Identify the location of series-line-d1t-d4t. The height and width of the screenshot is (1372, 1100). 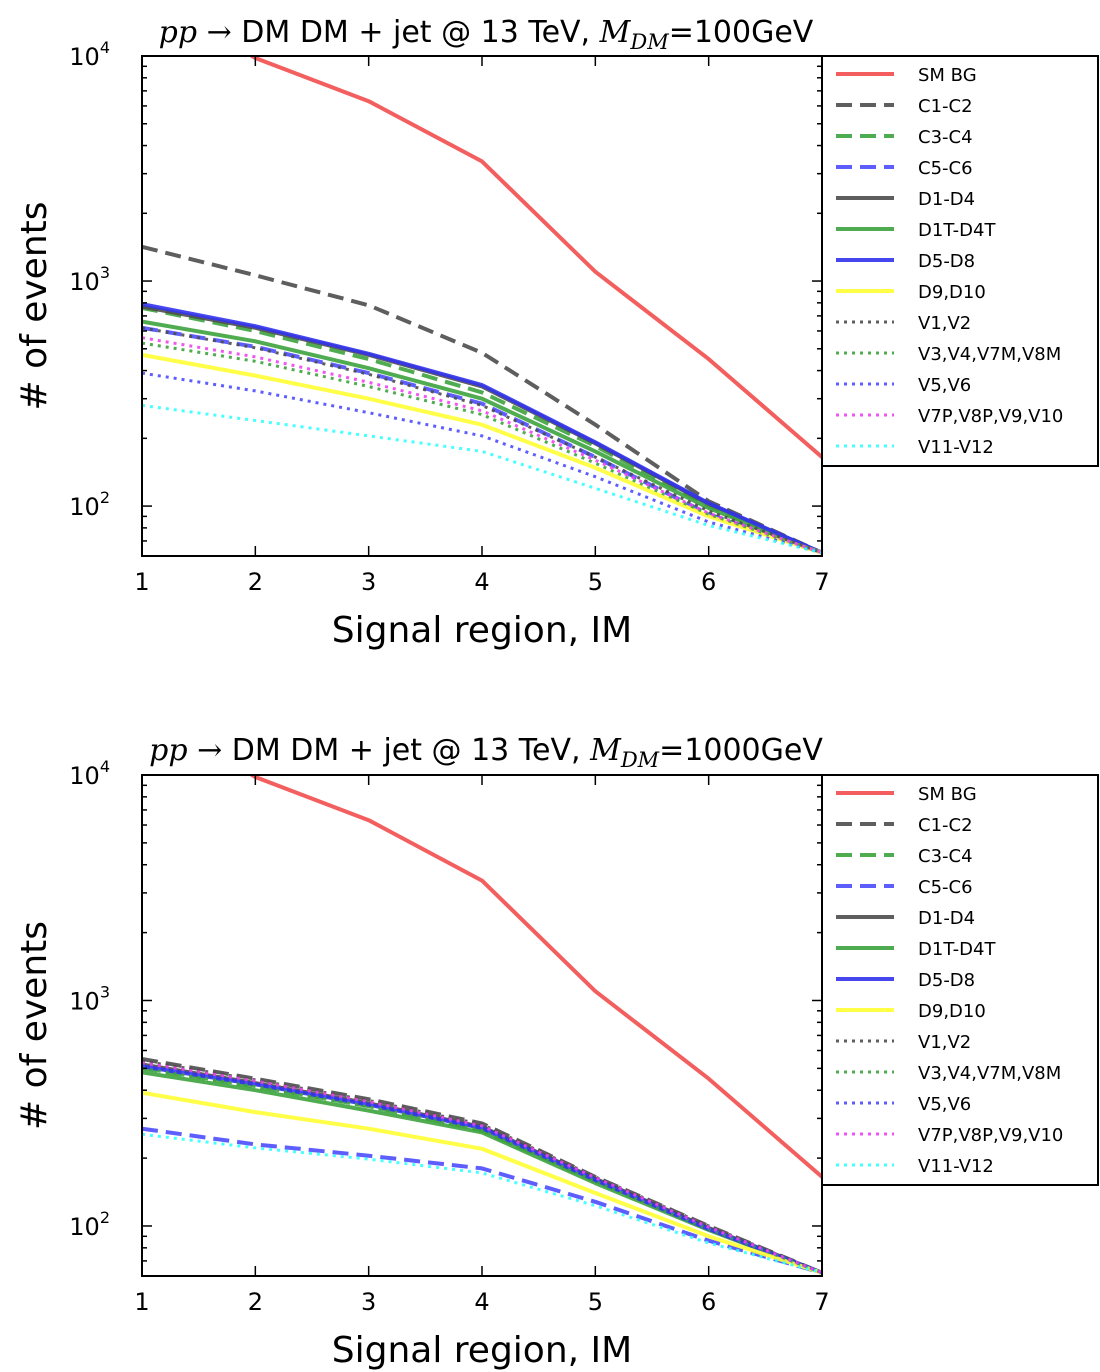
(482, 437).